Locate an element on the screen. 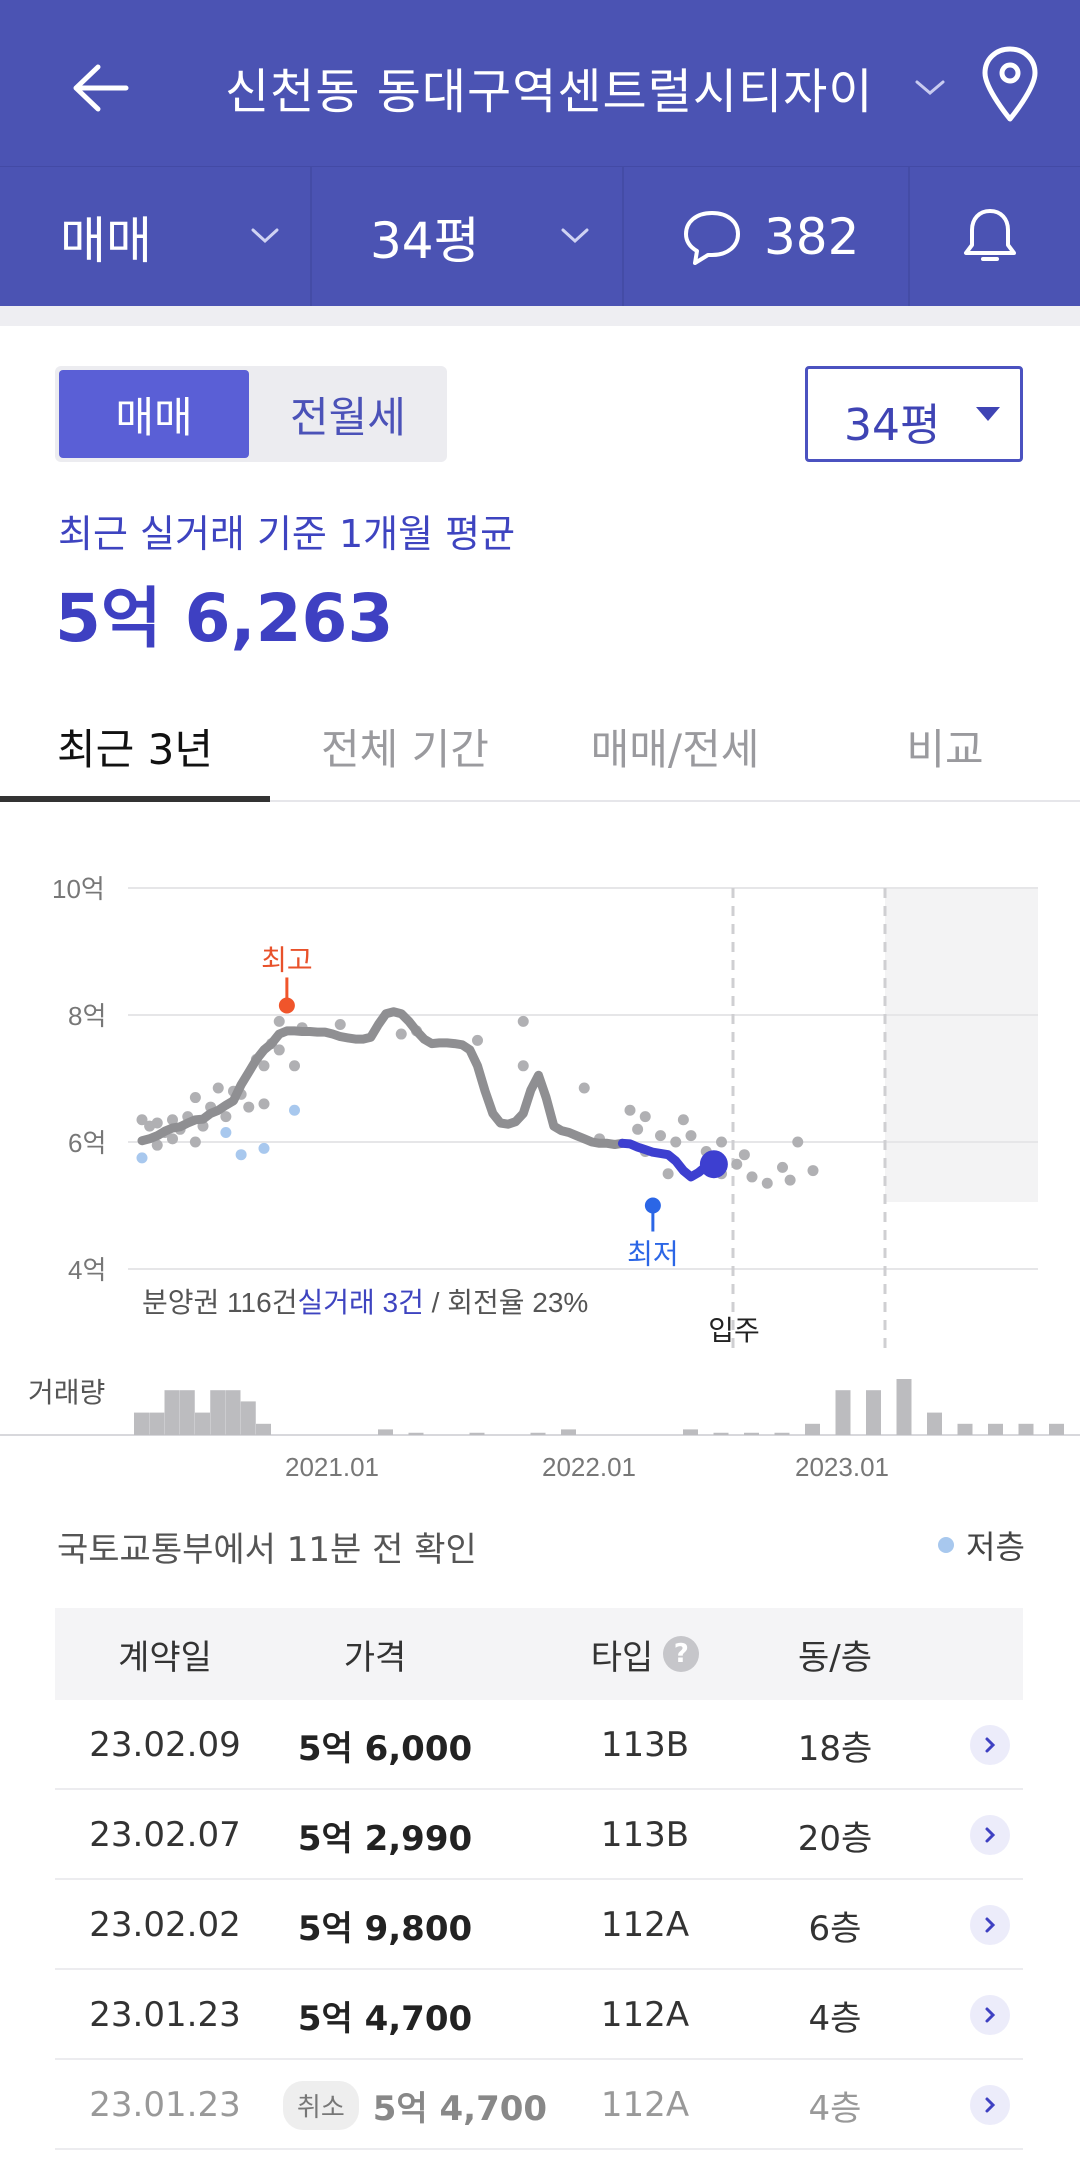  tab-recent-3y: 최근 3년 is located at coordinates (135, 749).